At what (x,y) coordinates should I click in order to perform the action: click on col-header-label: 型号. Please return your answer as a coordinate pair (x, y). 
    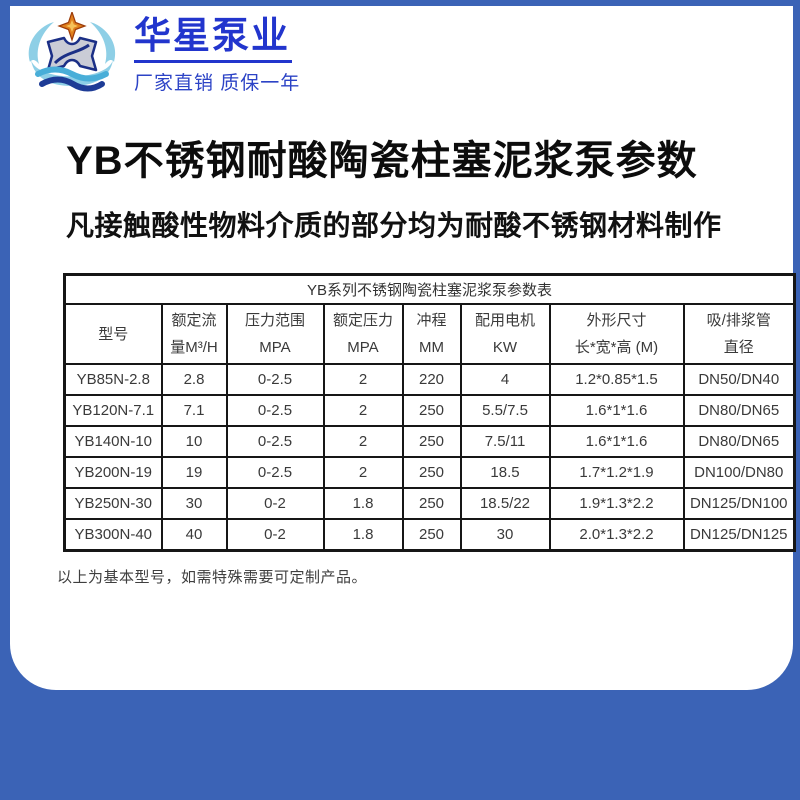
    Looking at the image, I should click on (113, 334).